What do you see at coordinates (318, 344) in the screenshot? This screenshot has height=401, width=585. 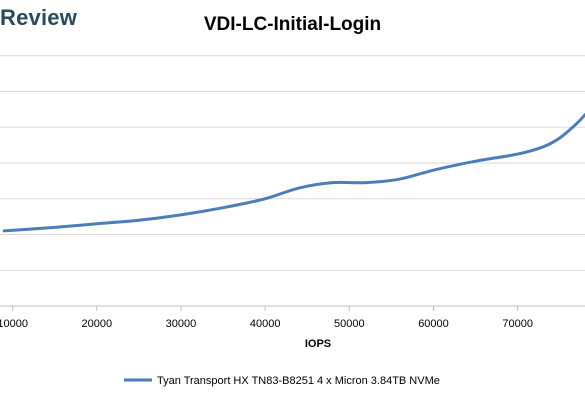 I see `x-axis-label: IOPS` at bounding box center [318, 344].